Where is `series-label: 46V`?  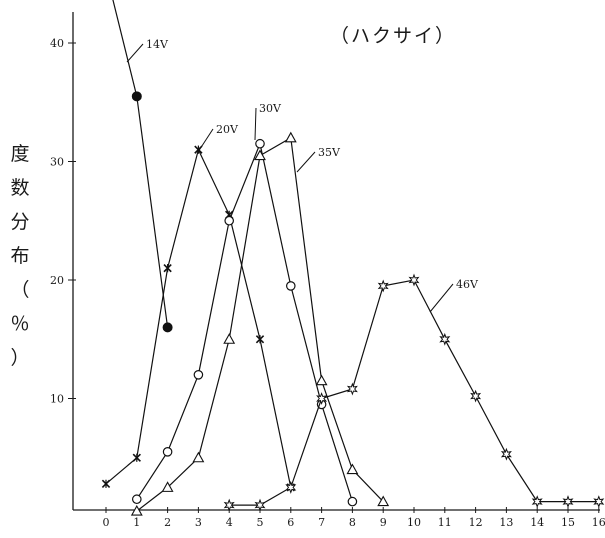
series-label: 46V is located at coordinates (467, 284).